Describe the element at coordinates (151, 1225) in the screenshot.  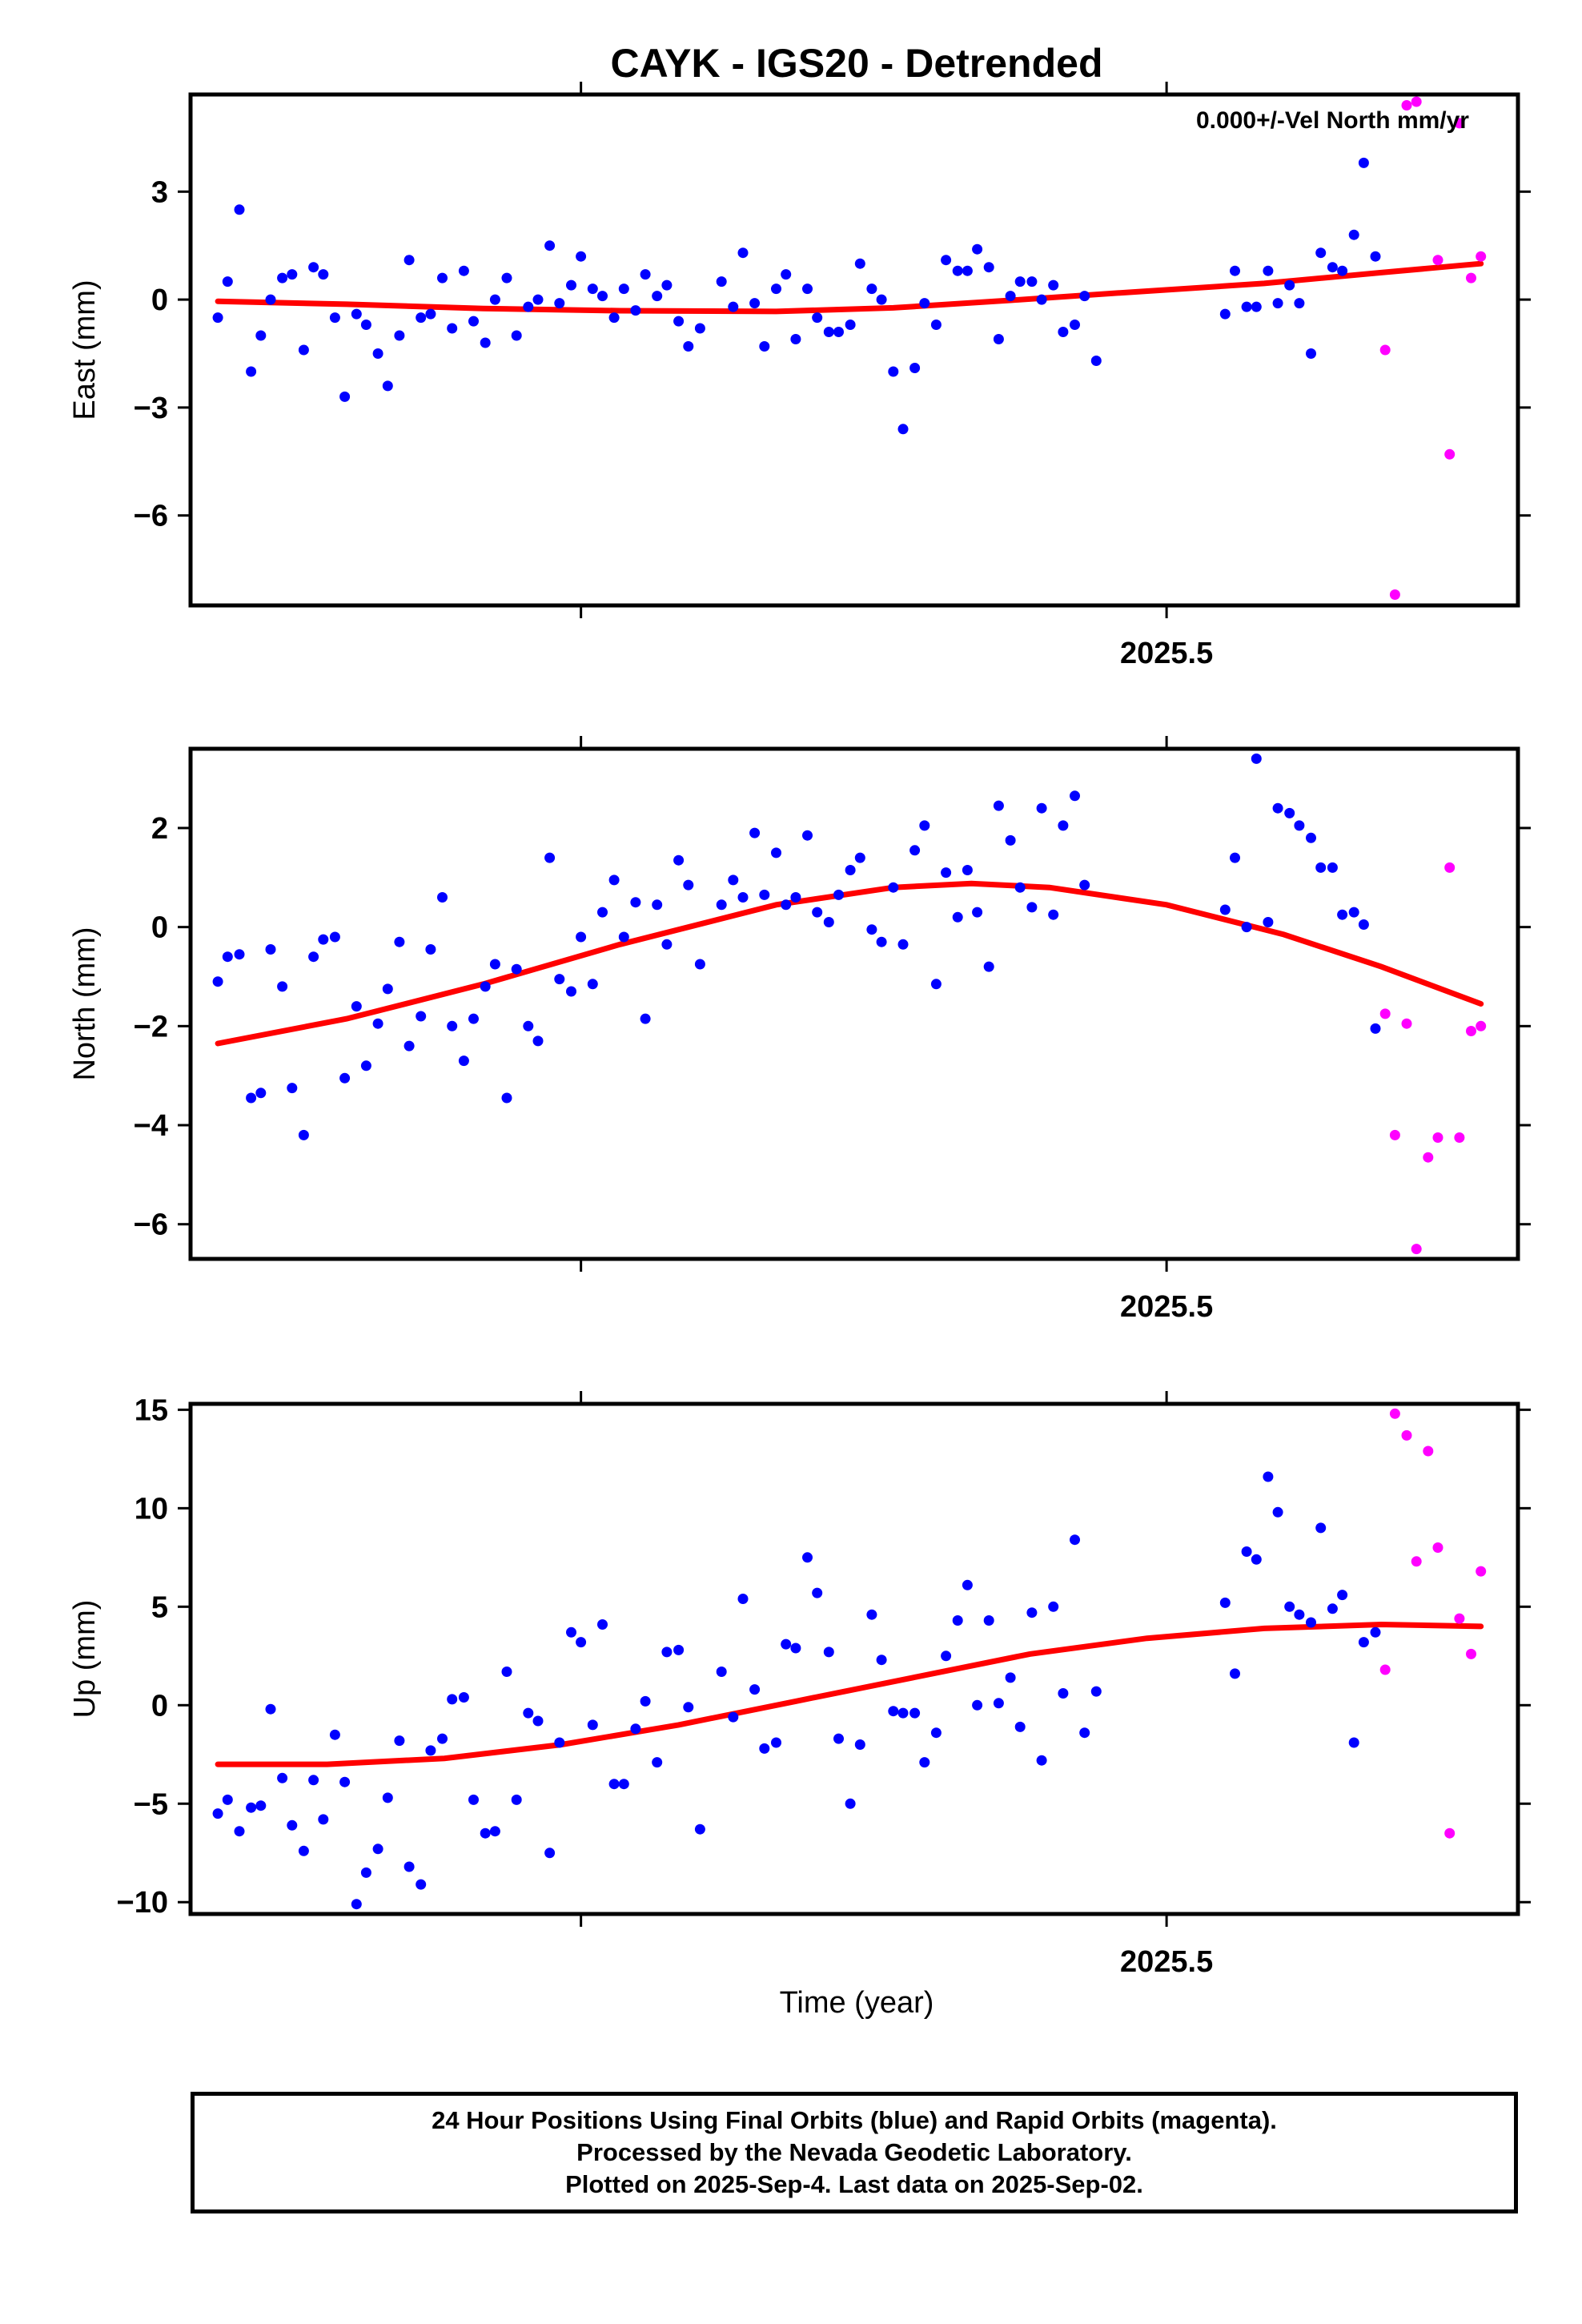
I see `north-y-tick-label: −6` at that location.